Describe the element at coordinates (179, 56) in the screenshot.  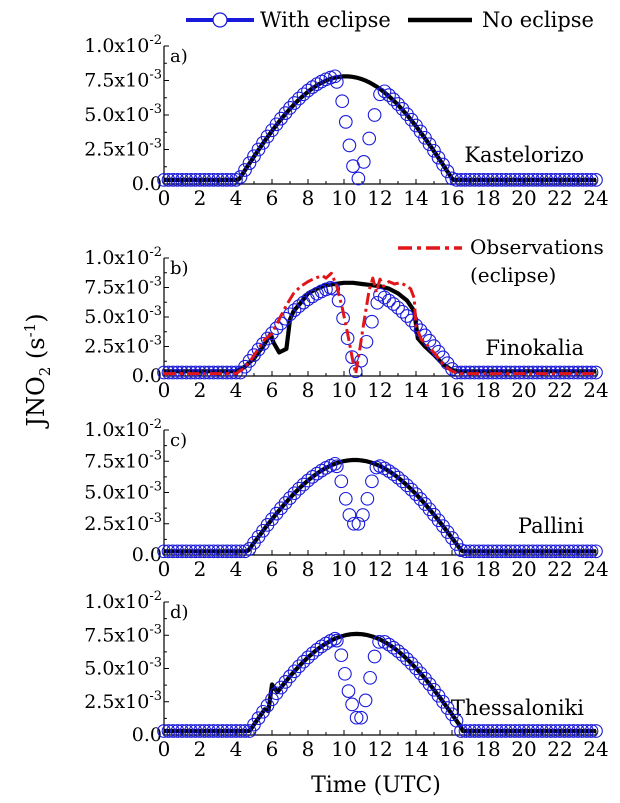
I see `panel-label: a)` at that location.